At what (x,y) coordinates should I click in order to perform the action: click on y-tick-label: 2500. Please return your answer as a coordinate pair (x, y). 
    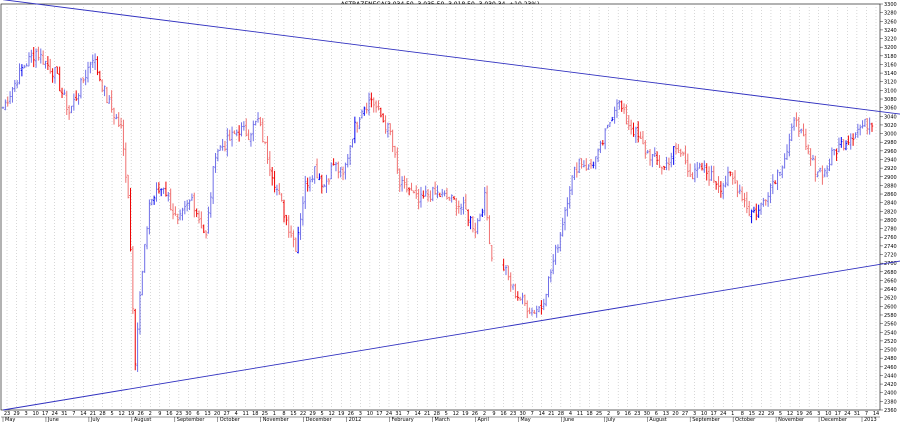
    Looking at the image, I should click on (890, 351).